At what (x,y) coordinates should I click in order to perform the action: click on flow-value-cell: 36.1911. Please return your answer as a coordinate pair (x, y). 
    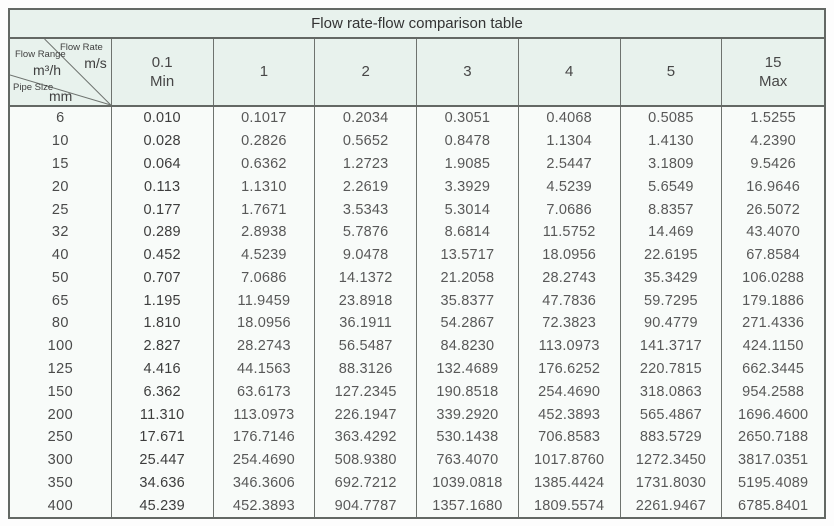
    Looking at the image, I should click on (366, 323).